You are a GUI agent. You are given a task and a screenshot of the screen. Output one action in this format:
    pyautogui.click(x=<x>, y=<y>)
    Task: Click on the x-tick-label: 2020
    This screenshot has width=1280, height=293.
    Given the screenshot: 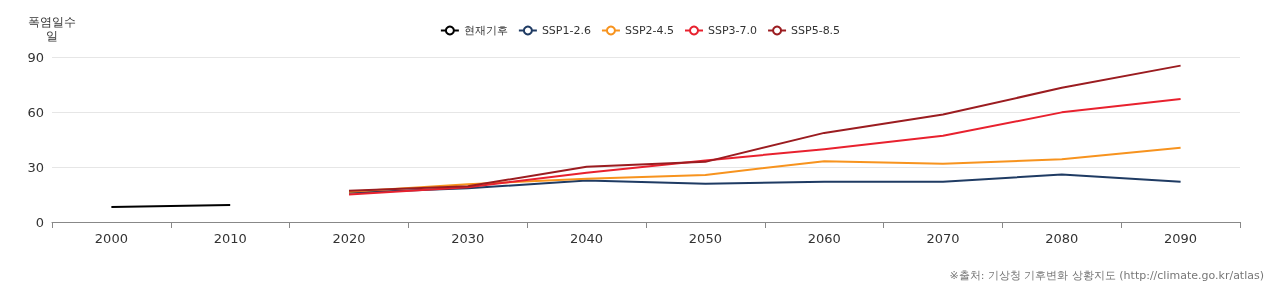 What is the action you would take?
    pyautogui.click(x=349, y=238)
    